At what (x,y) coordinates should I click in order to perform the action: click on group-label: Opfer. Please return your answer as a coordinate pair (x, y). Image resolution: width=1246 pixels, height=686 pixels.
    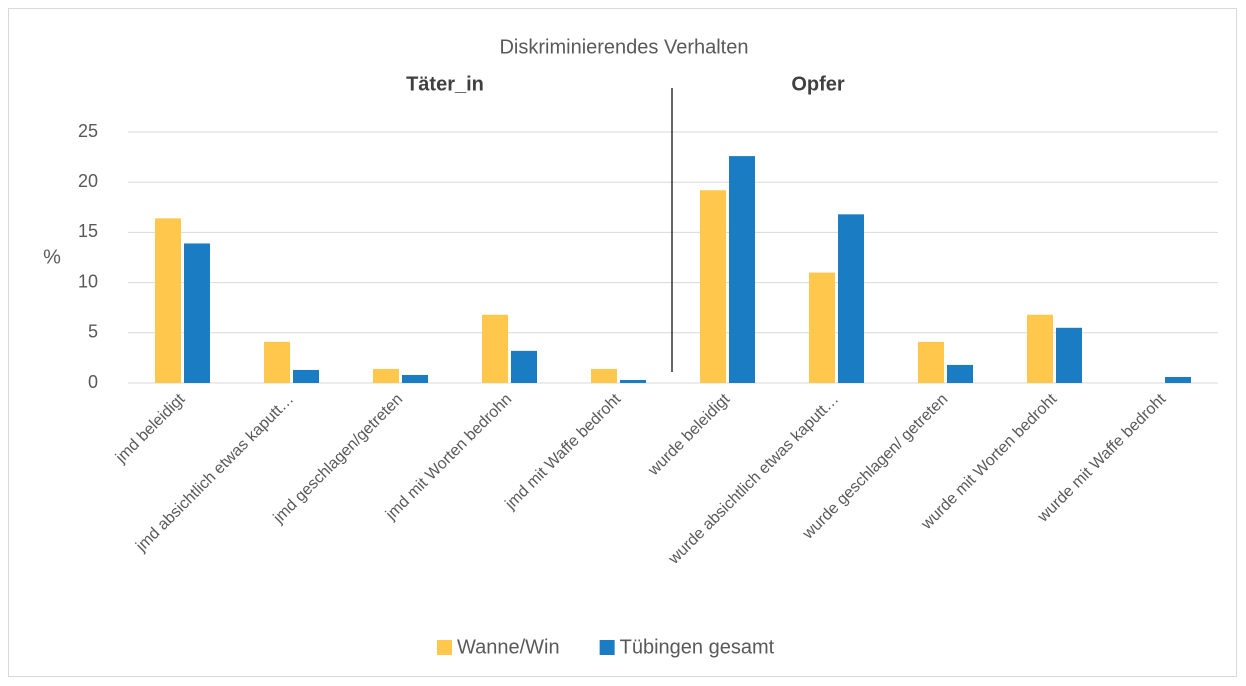
    Looking at the image, I should click on (818, 84).